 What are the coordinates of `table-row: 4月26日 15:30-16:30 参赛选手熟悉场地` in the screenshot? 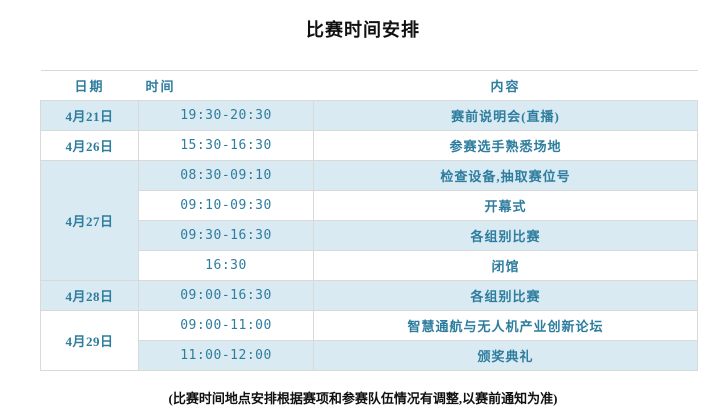 It's located at (369, 145).